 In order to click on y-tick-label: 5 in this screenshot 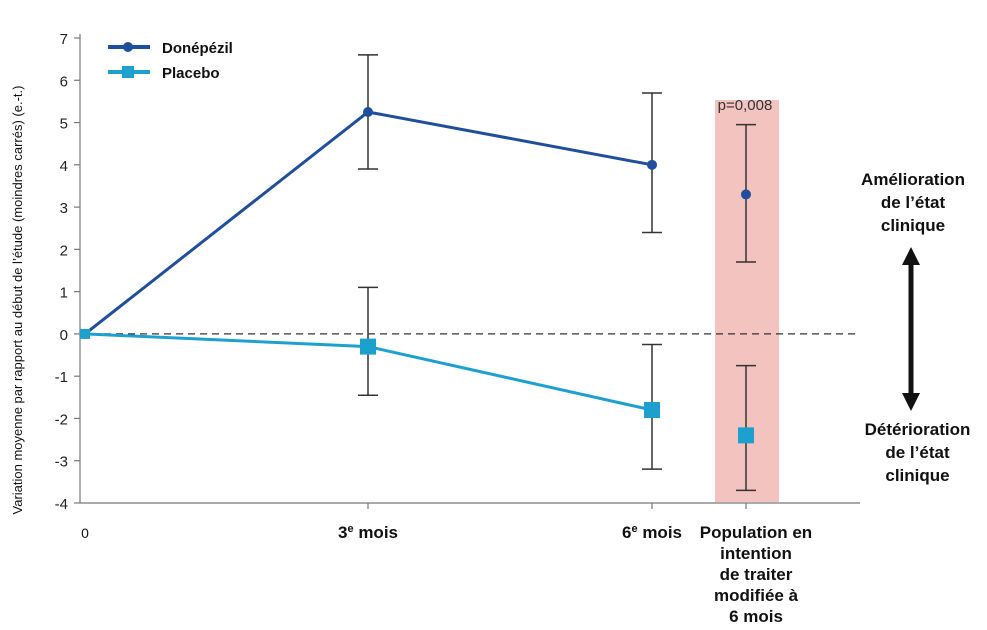, I will do `click(64, 124)`.